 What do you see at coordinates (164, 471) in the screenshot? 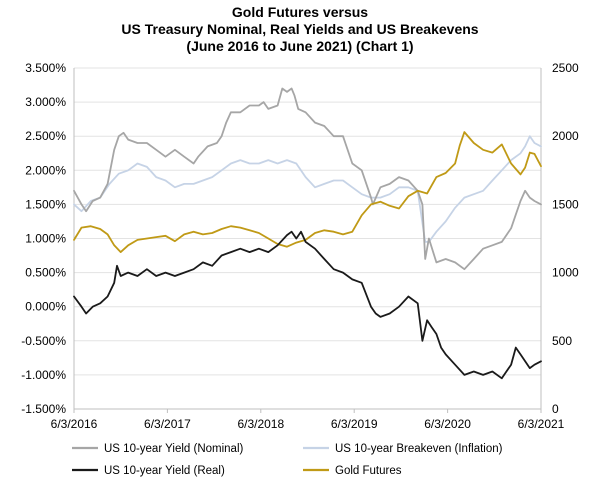
I see `legend-label-real: US 10-year Yield (Real)` at bounding box center [164, 471].